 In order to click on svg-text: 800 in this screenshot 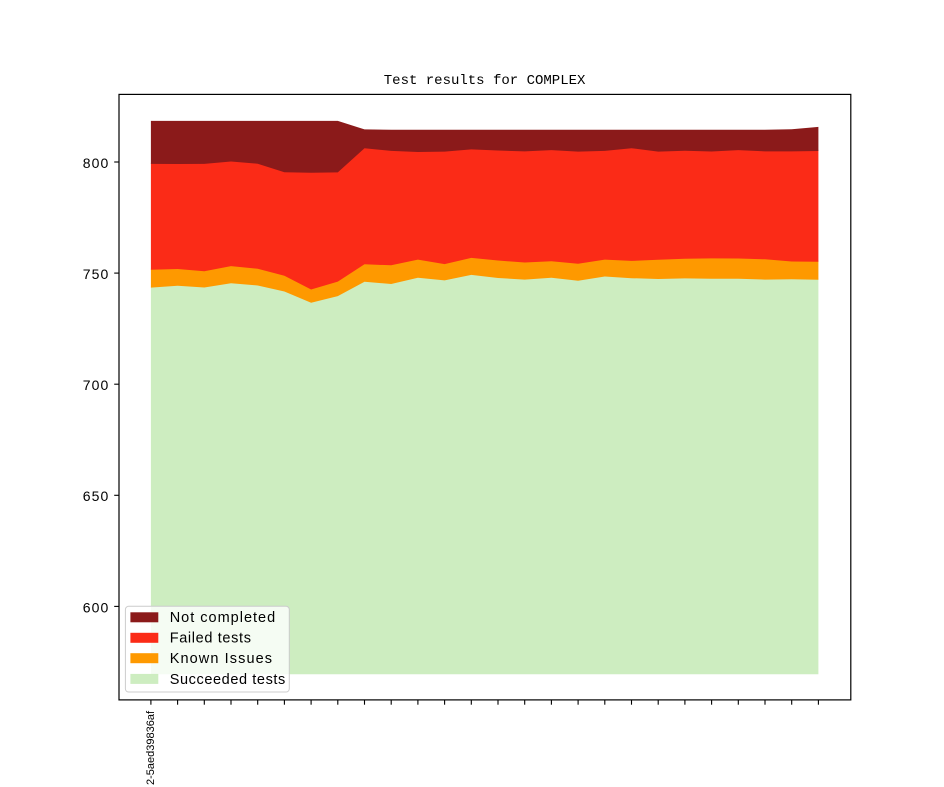, I will do `click(96, 163)`.